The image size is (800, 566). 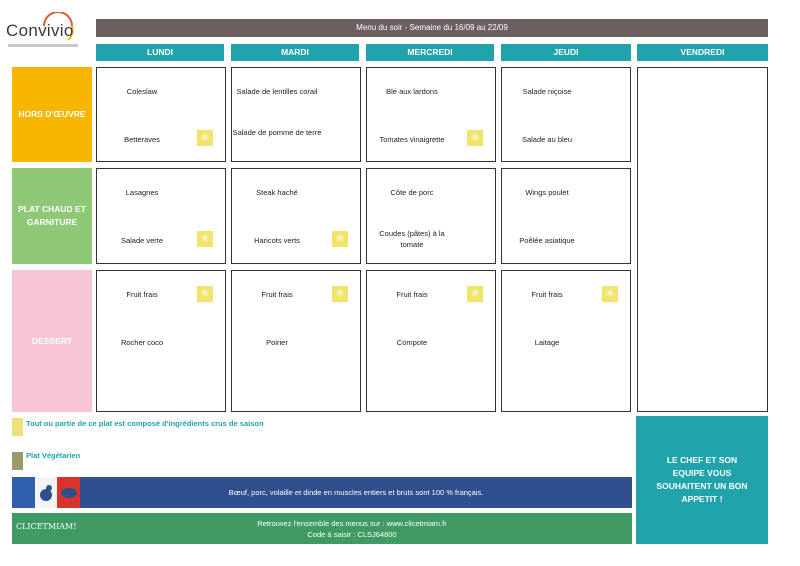 What do you see at coordinates (702, 239) in the screenshot?
I see `menu-cell-vendredi` at bounding box center [702, 239].